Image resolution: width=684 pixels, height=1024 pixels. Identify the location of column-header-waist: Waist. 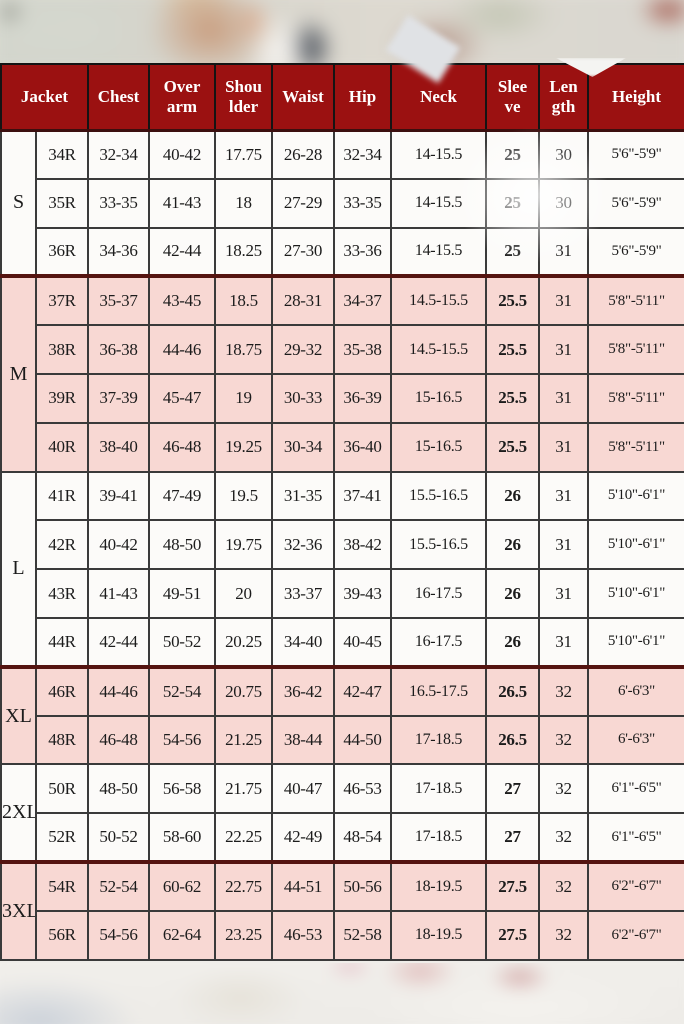
(303, 97).